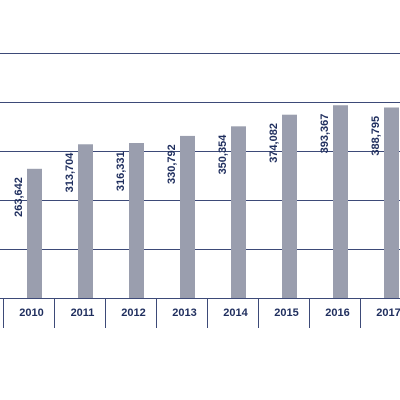 The image size is (400, 400). What do you see at coordinates (136, 220) in the screenshot?
I see `bar-2012` at bounding box center [136, 220].